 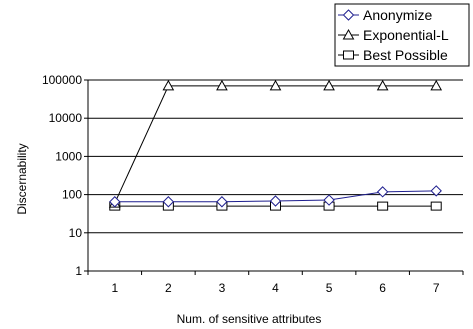 I want to click on x-tick-label: 6, so click(x=382, y=288).